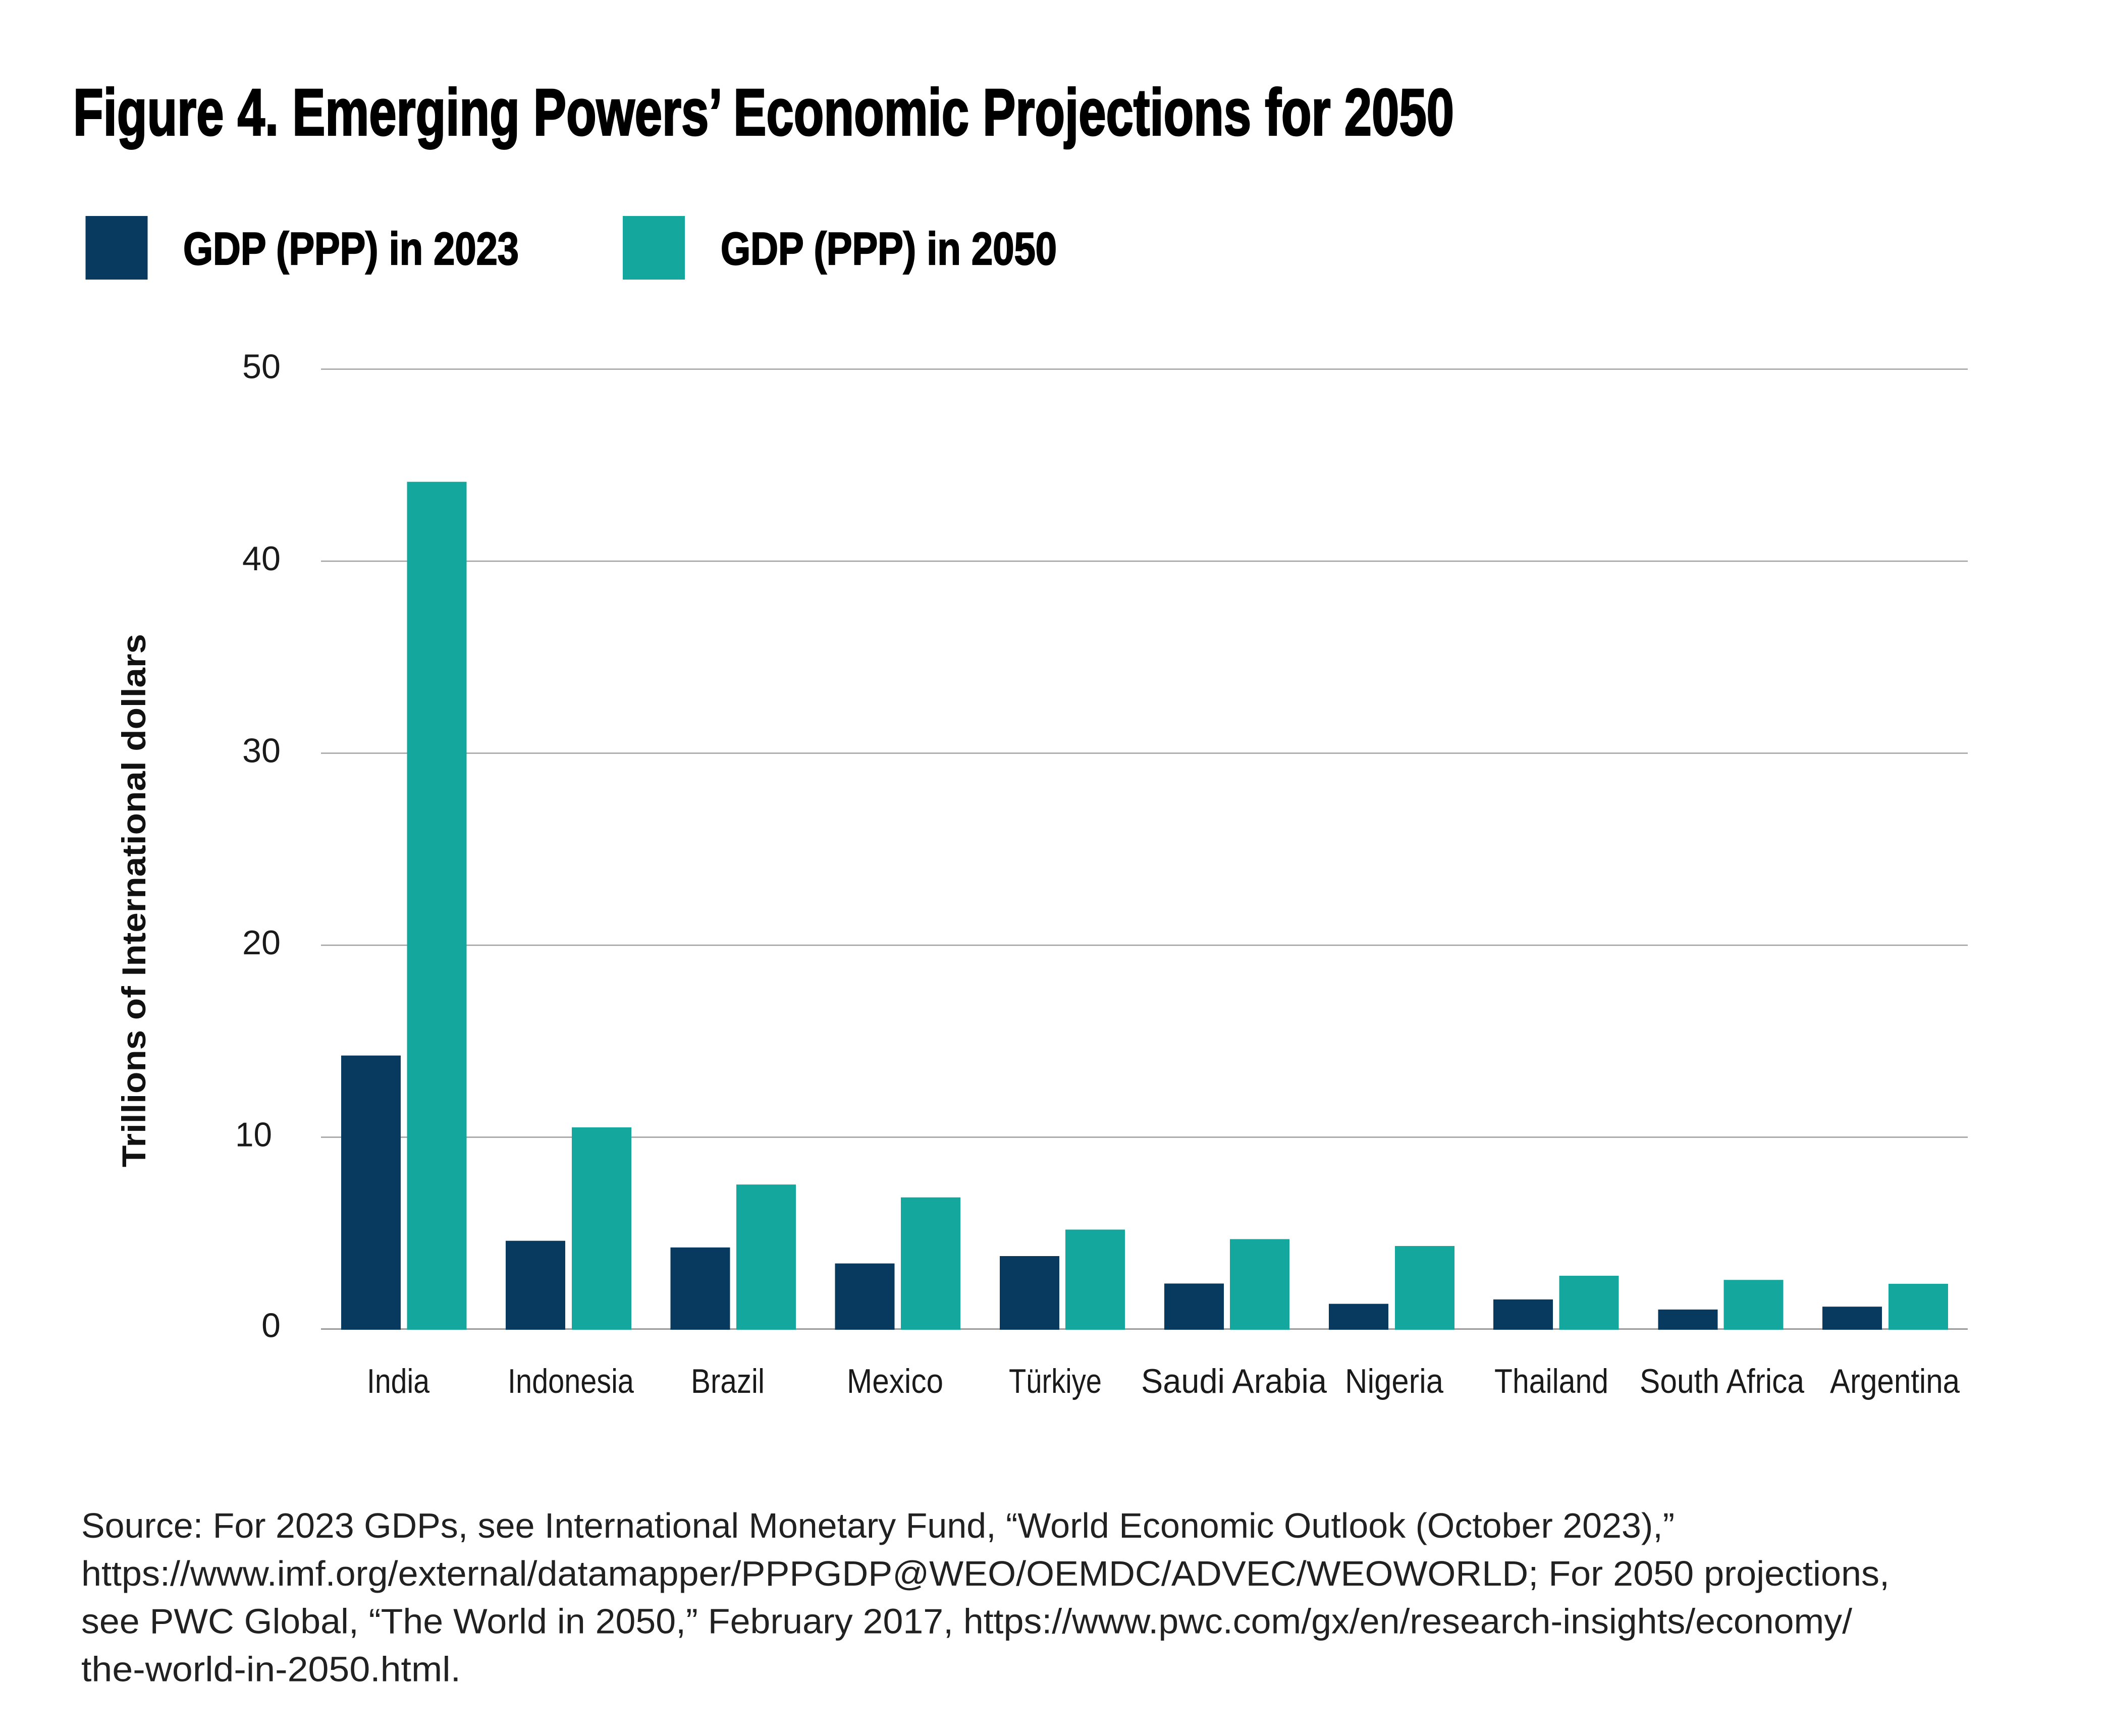  Describe the element at coordinates (1234, 1381) in the screenshot. I see `svg-text: Saudi Arabia` at that location.